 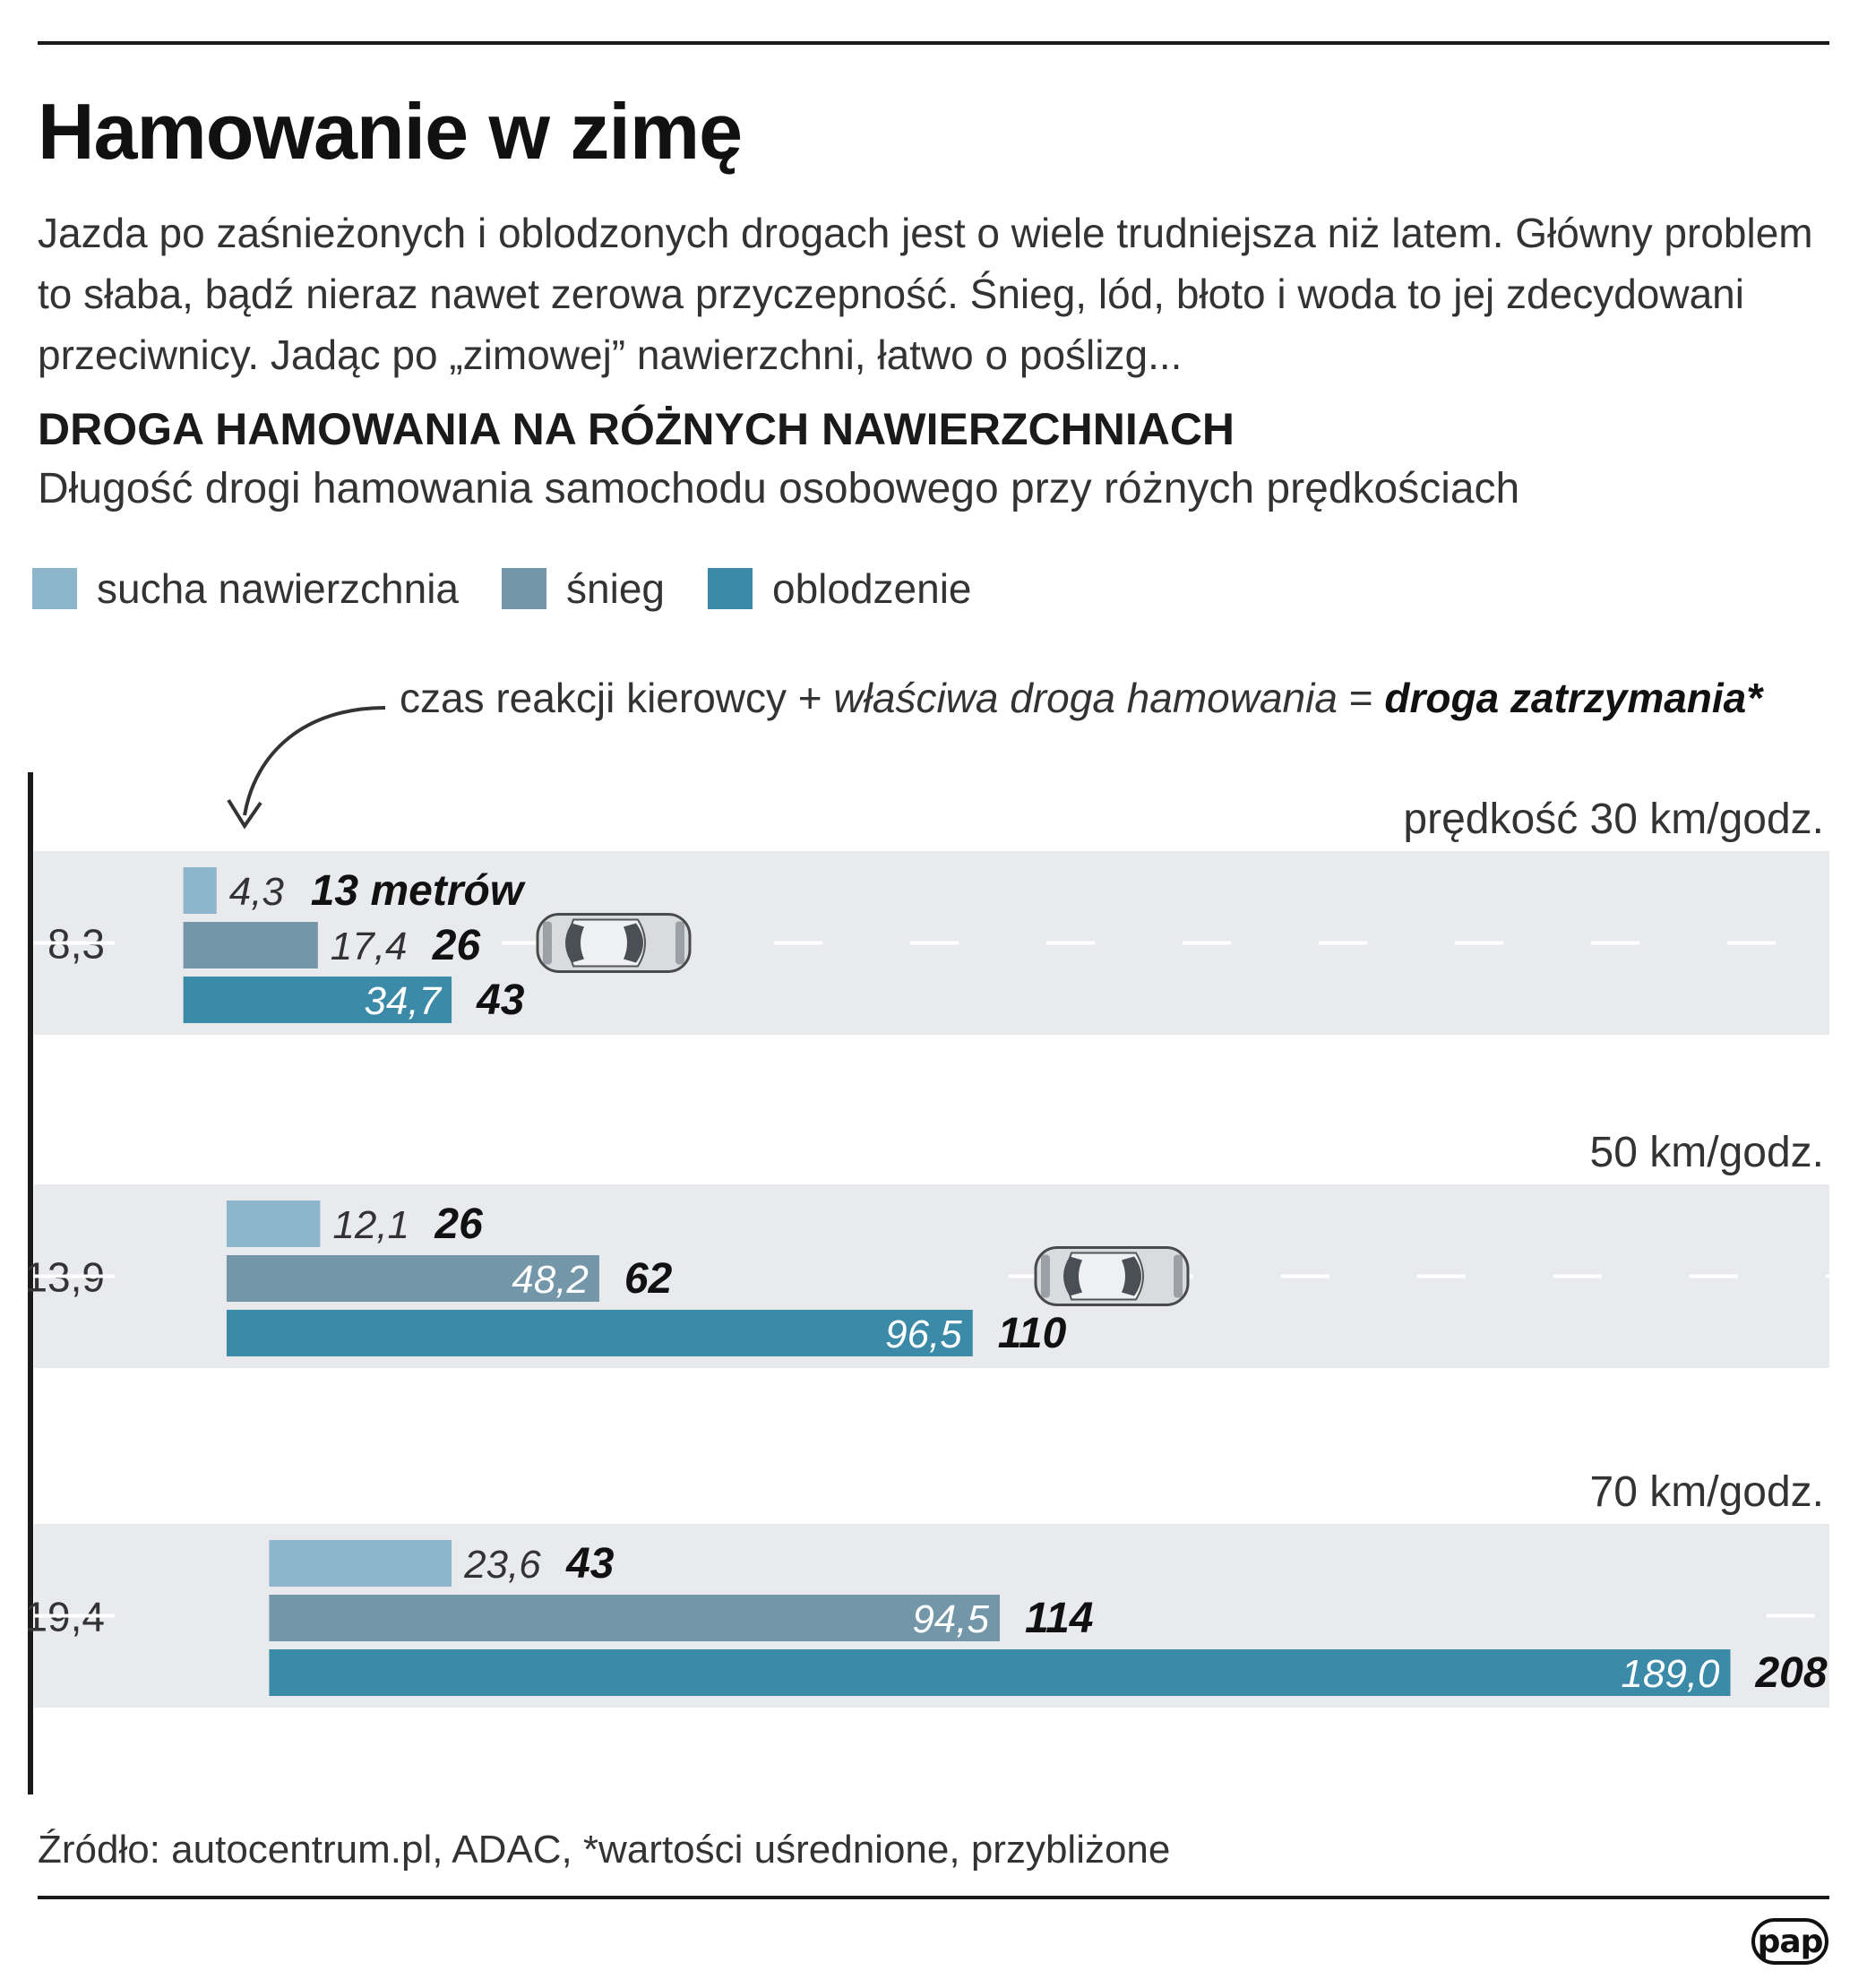 I want to click on braking-value-label: 94,5, so click(x=950, y=1619).